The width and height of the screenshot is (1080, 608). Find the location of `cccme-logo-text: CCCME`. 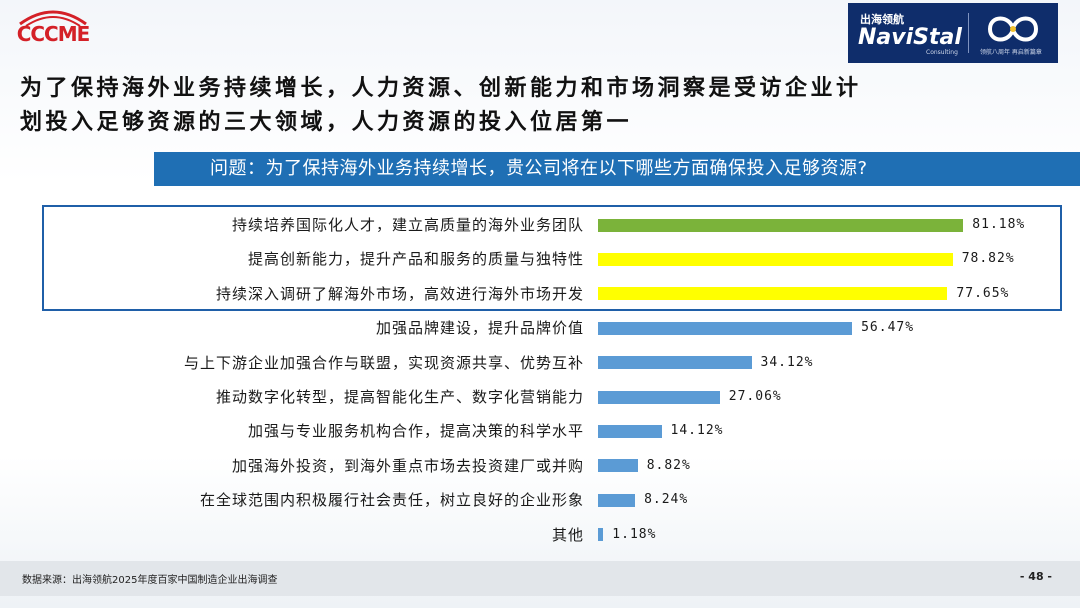

cccme-logo-text: CCCME is located at coordinates (53, 34).